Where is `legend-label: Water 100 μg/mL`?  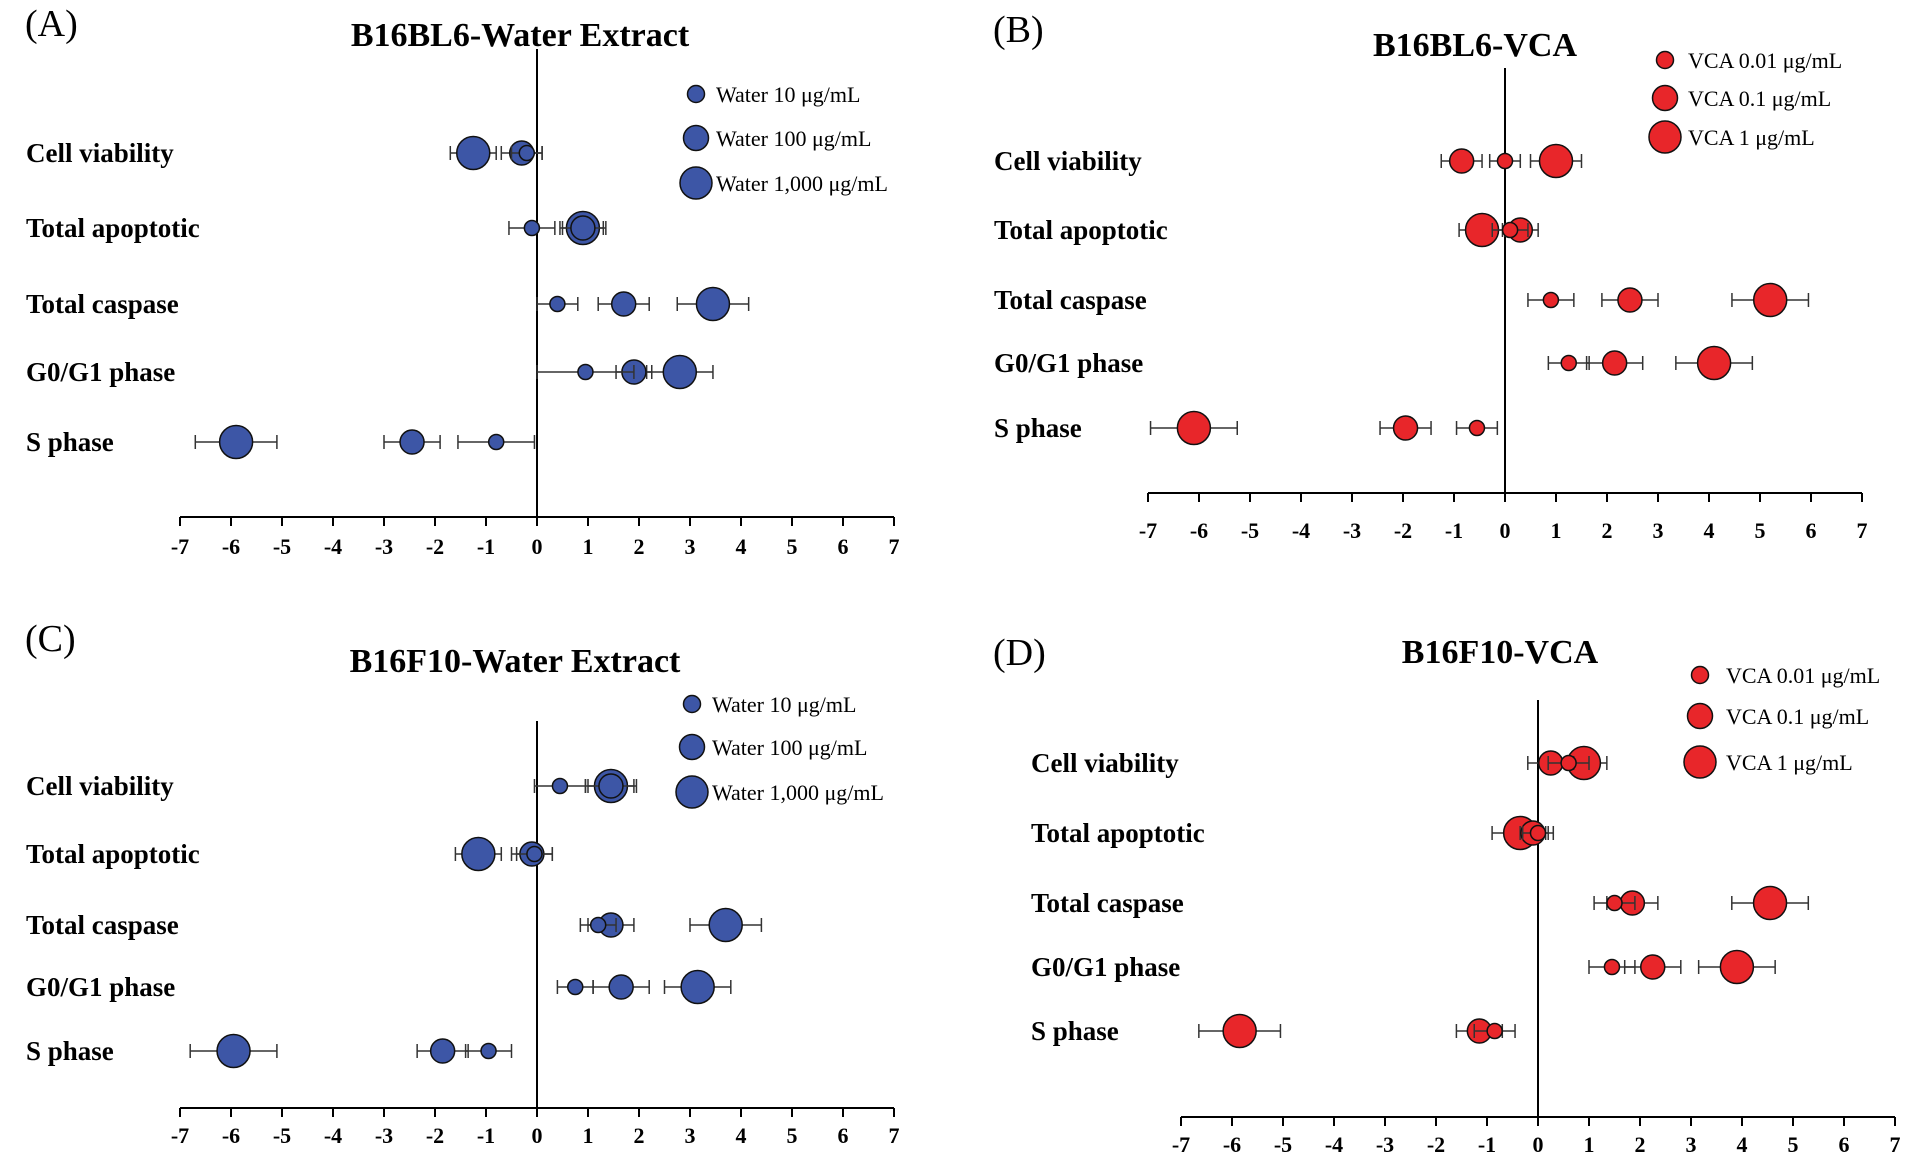
legend-label: Water 100 μg/mL is located at coordinates (793, 138).